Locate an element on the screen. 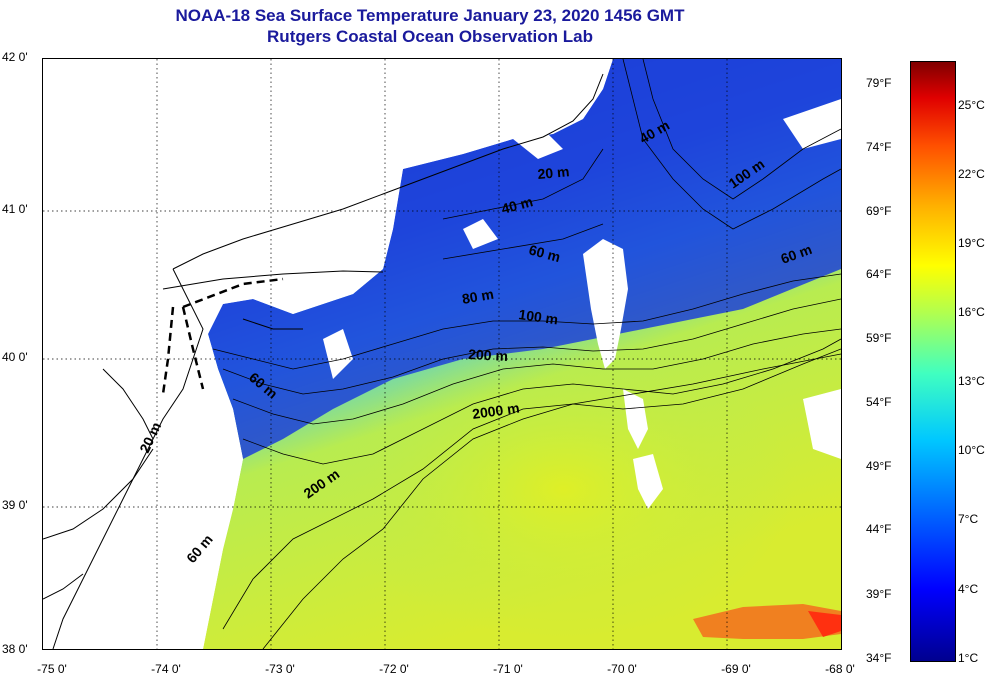  lon-label: -68 0' is located at coordinates (840, 669).